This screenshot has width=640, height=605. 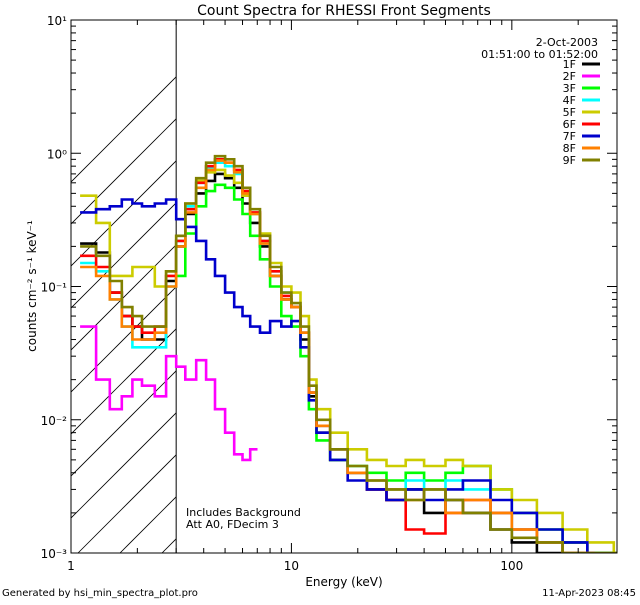 What do you see at coordinates (569, 124) in the screenshot?
I see `legend-label-6F: 6F` at bounding box center [569, 124].